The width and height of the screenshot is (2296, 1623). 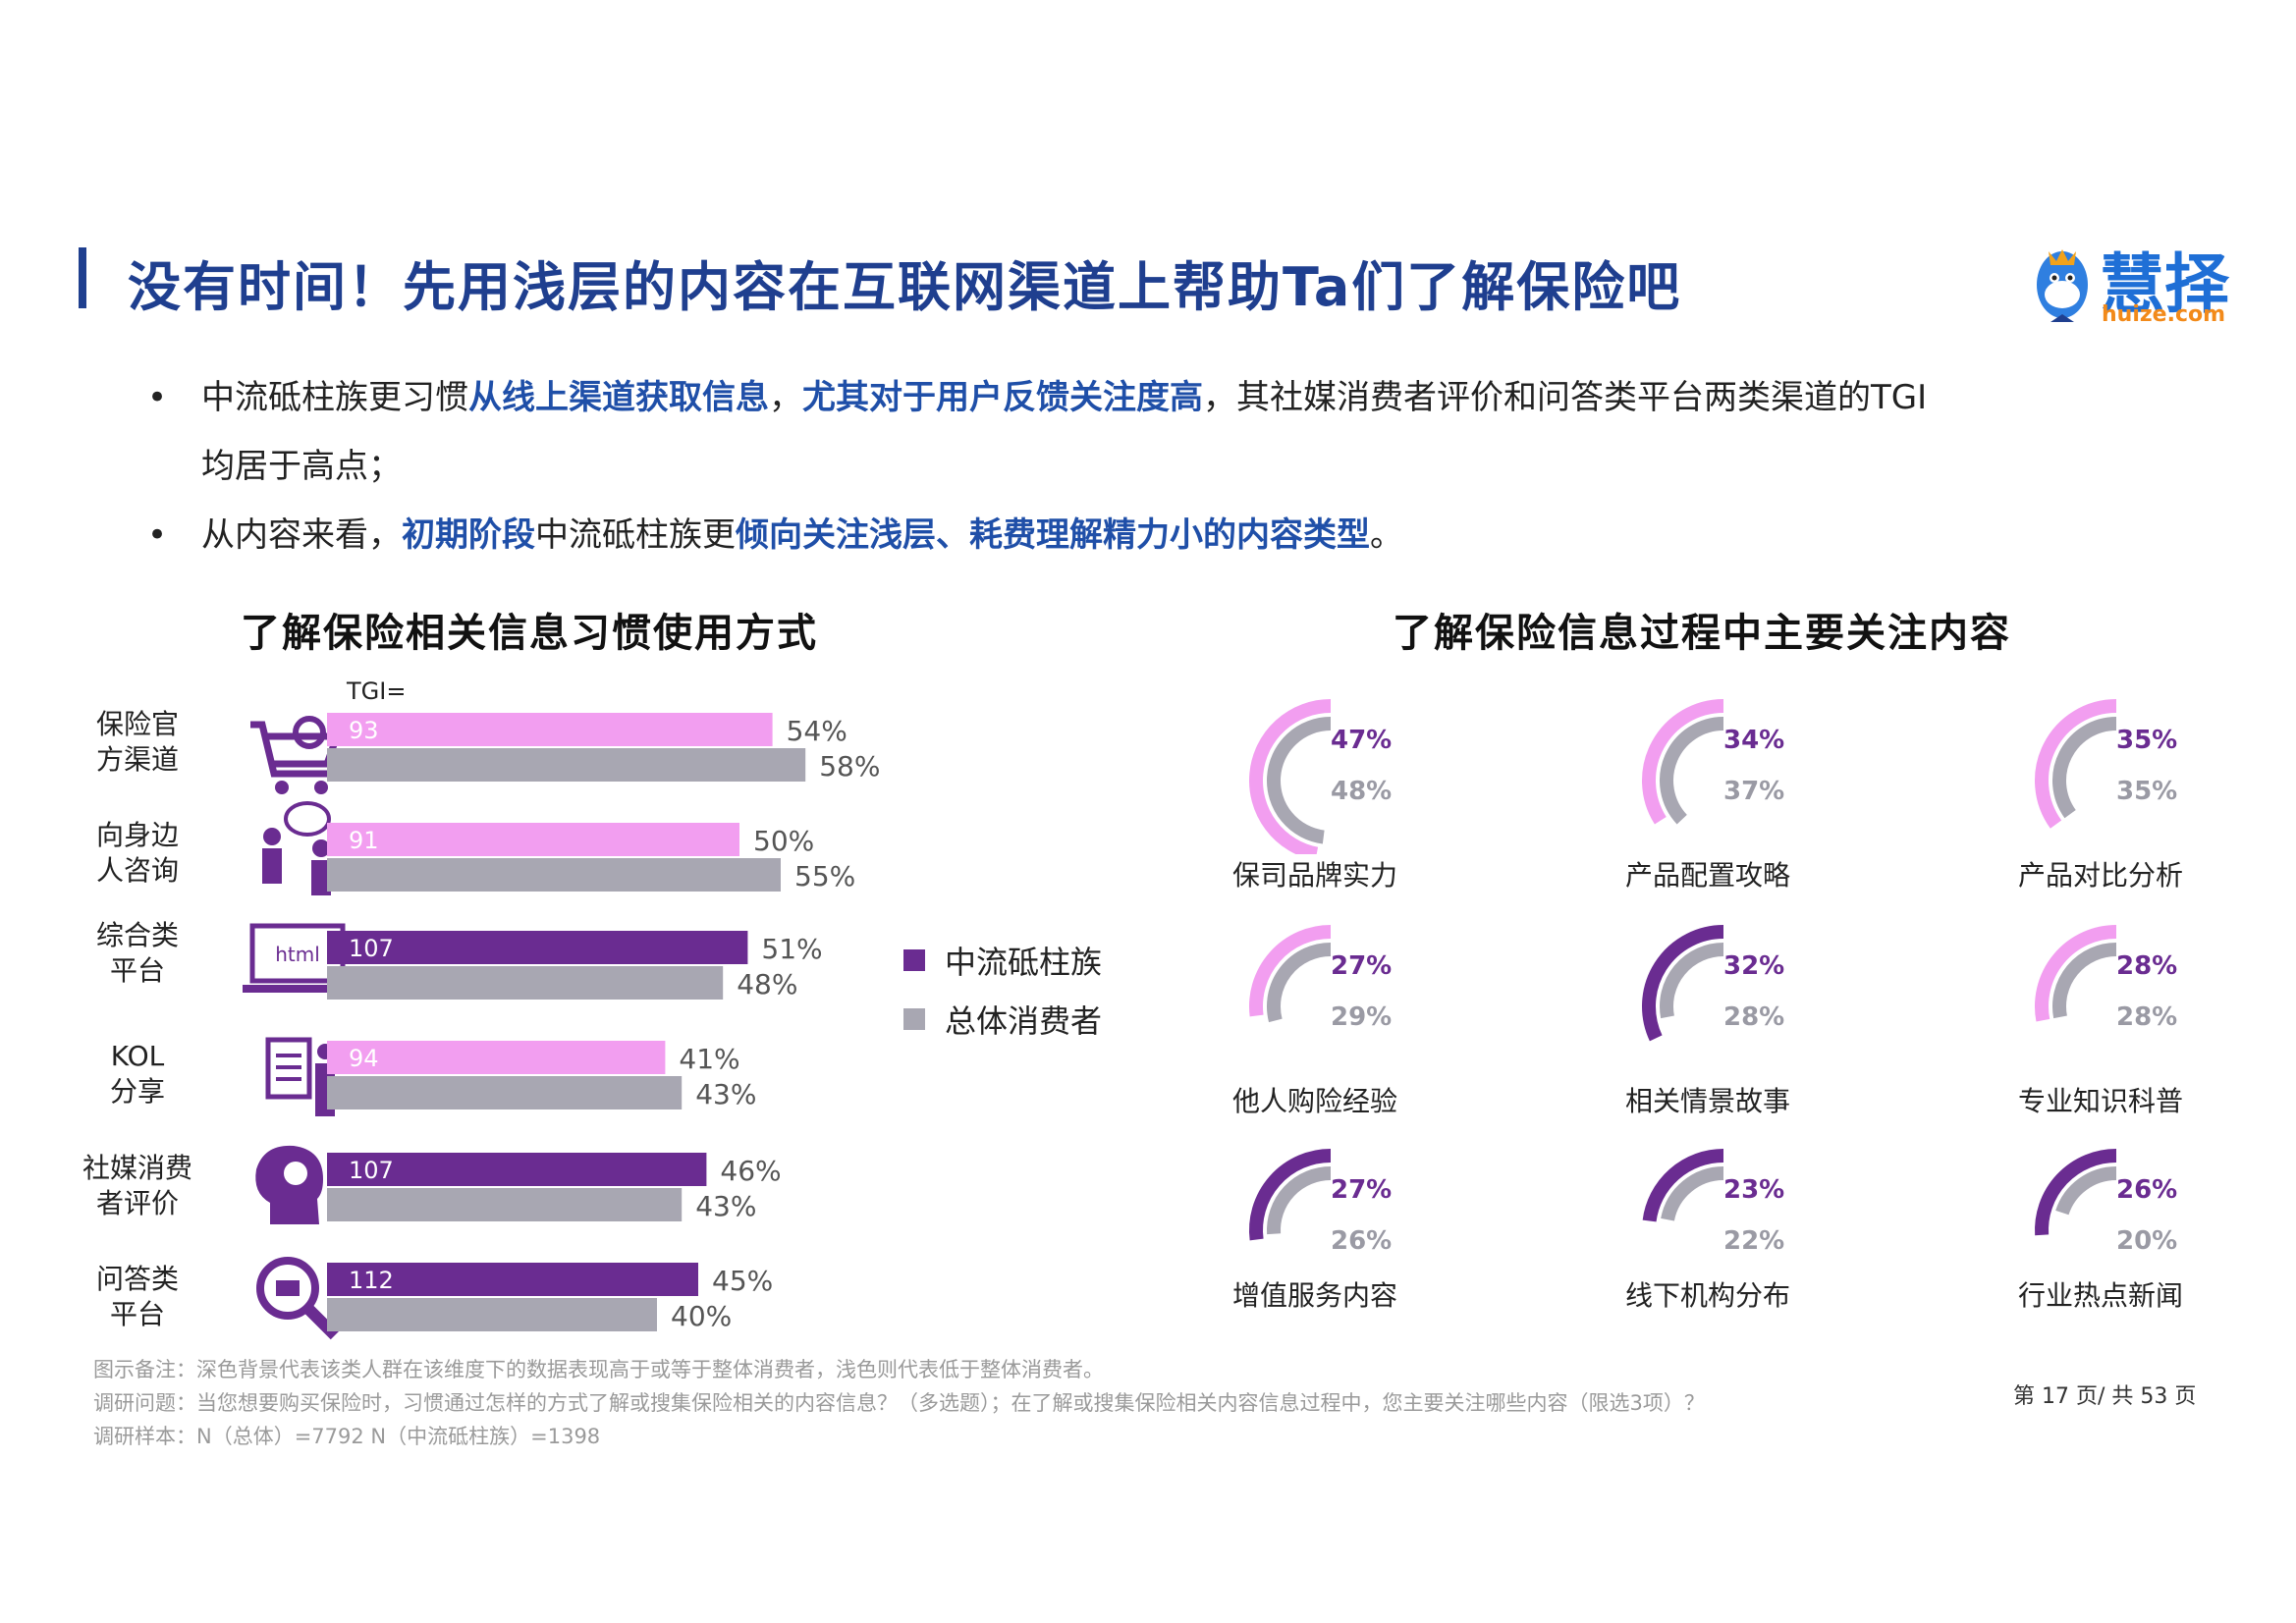 What do you see at coordinates (1002, 996) in the screenshot?
I see `legend: 中流砥柱族 总体消费者` at bounding box center [1002, 996].